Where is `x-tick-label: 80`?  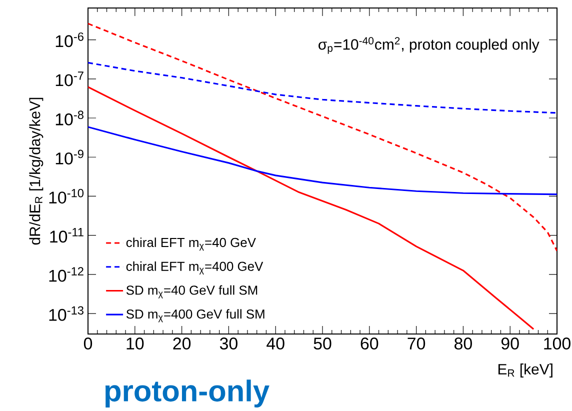 x-tick-label: 80 is located at coordinates (463, 344).